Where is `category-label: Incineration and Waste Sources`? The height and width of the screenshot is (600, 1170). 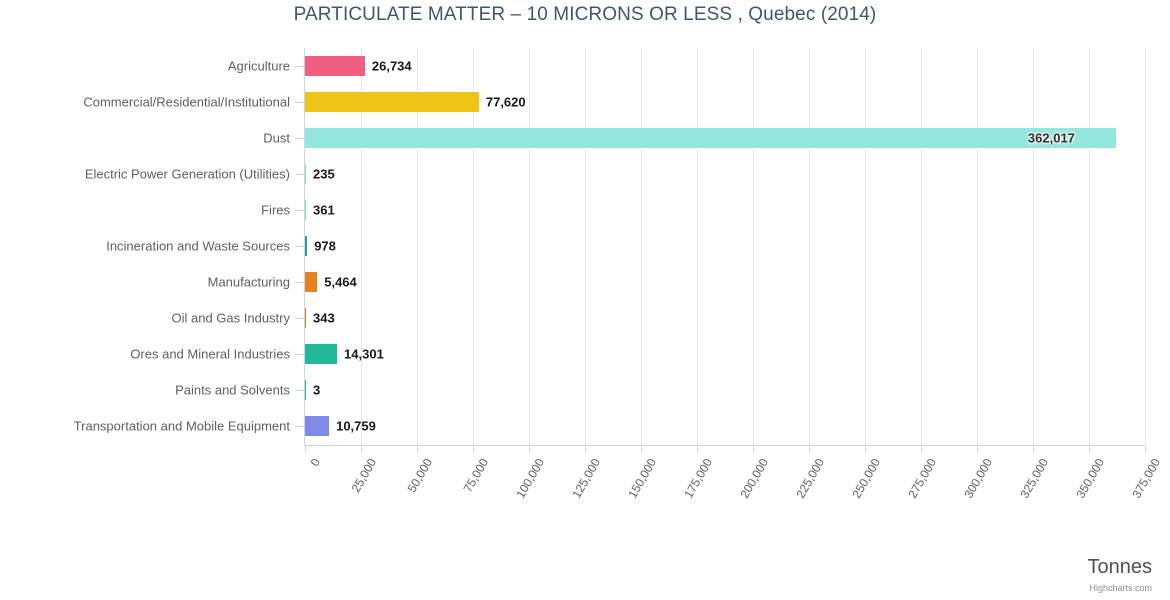
category-label: Incineration and Waste Sources is located at coordinates (198, 246).